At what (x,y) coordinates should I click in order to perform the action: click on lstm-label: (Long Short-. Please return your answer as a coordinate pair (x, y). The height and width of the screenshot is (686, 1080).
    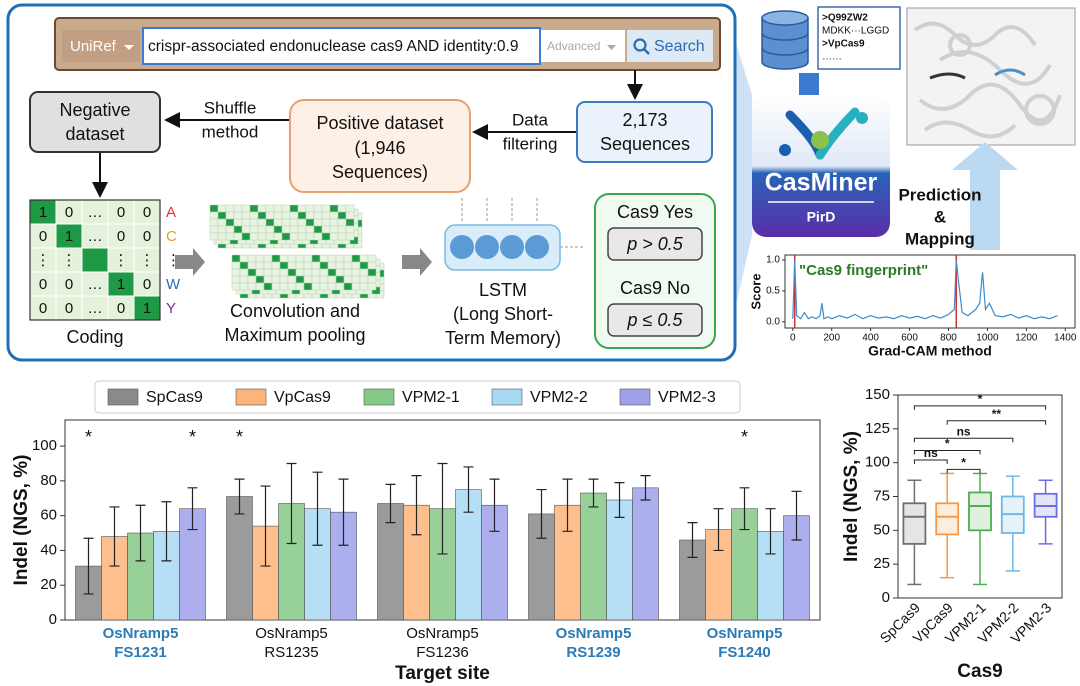
    Looking at the image, I should click on (503, 314).